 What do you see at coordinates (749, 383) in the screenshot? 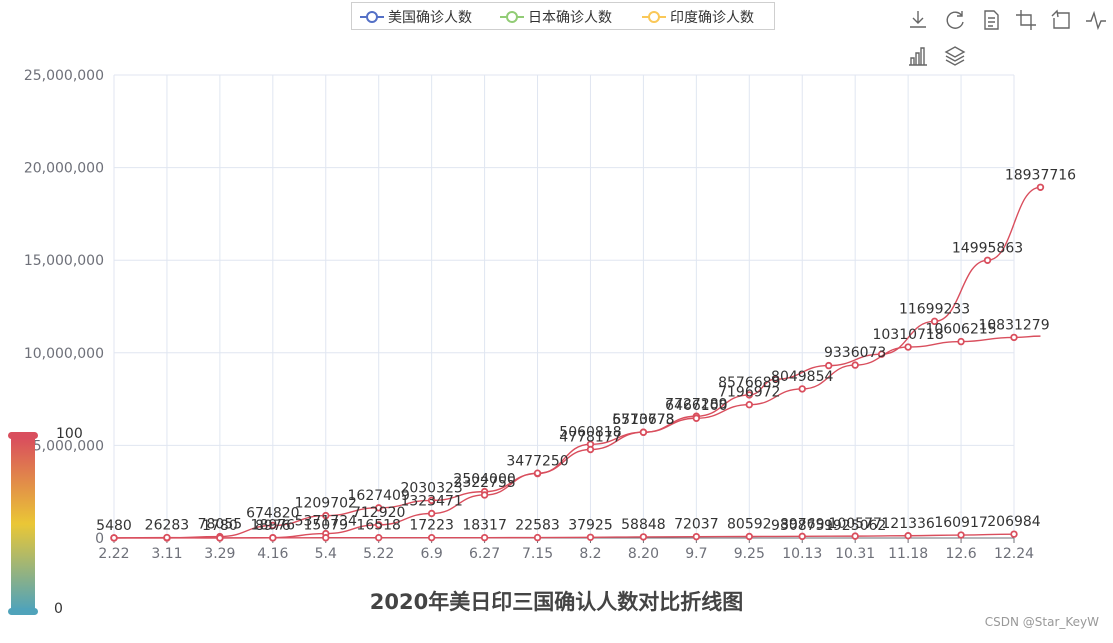
I see `data-label: 8576689` at bounding box center [749, 383].